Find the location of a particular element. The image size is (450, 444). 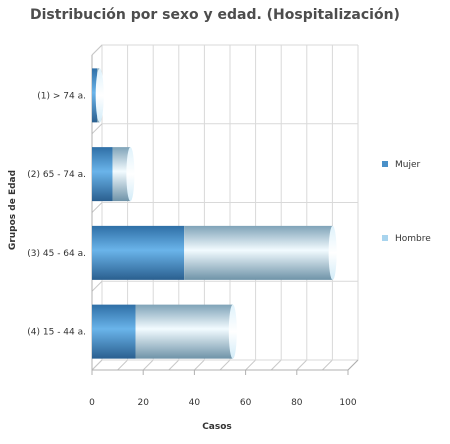

y-axis-label: Grupos de Edad is located at coordinates (13, 210).